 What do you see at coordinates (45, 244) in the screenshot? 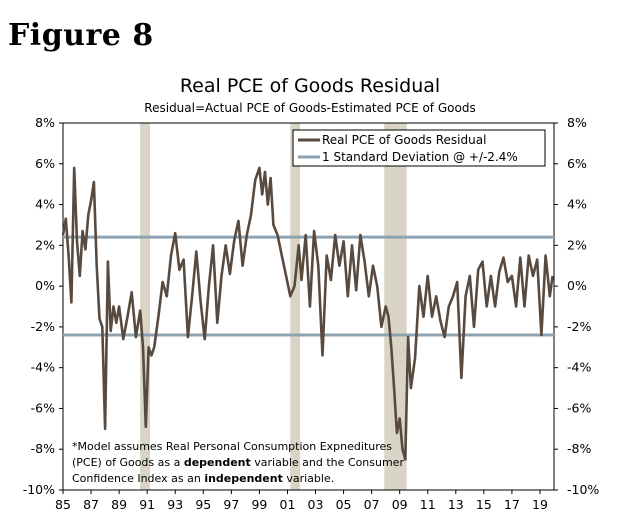
I see `y-tick-label-left: 2%` at bounding box center [45, 244].